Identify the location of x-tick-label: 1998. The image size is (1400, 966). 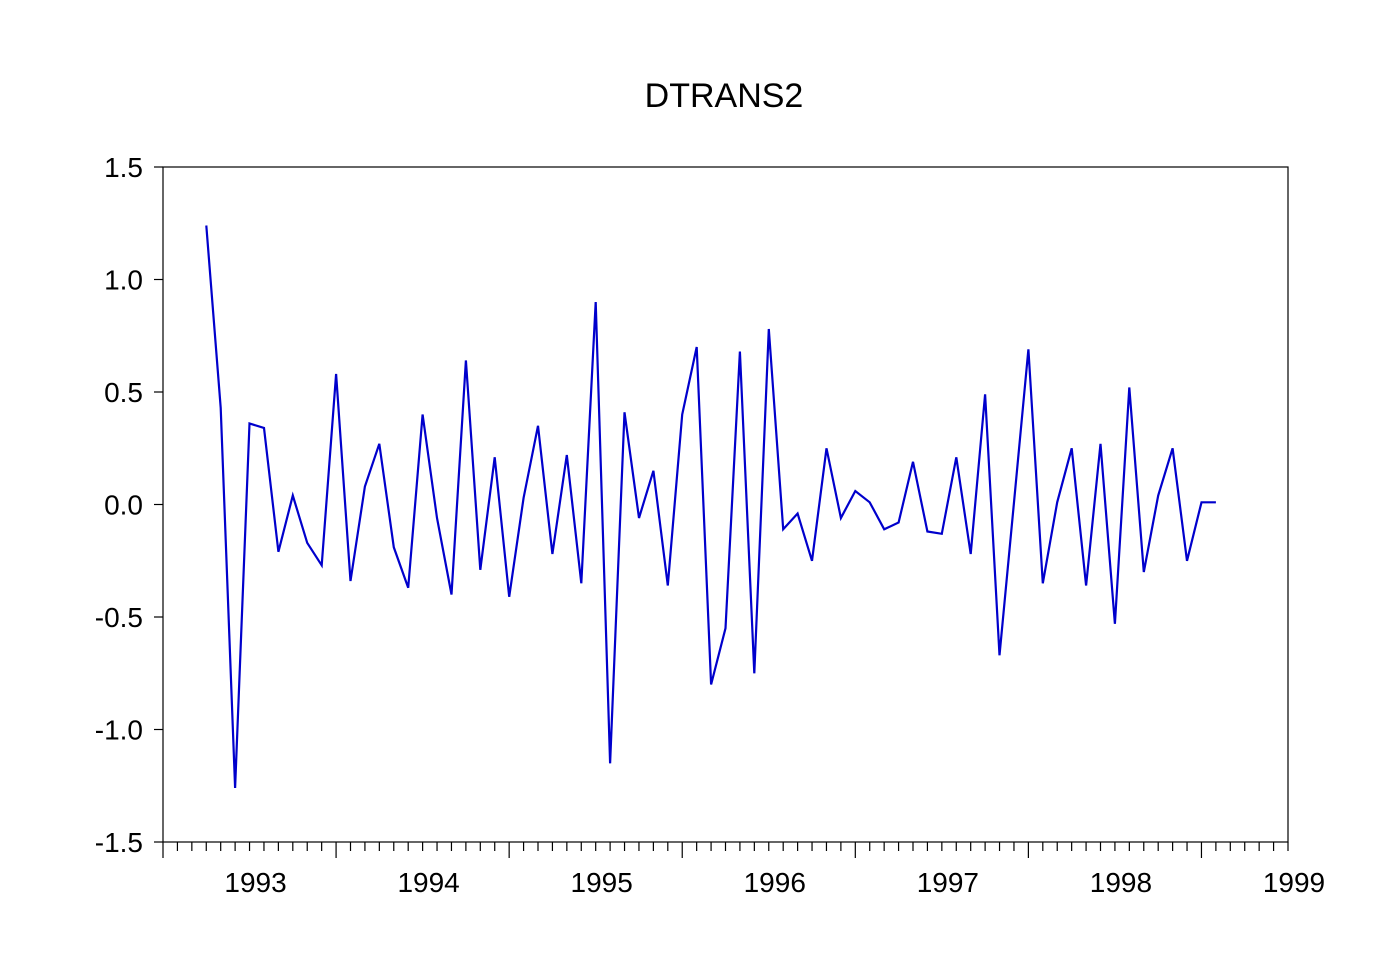
(1121, 882).